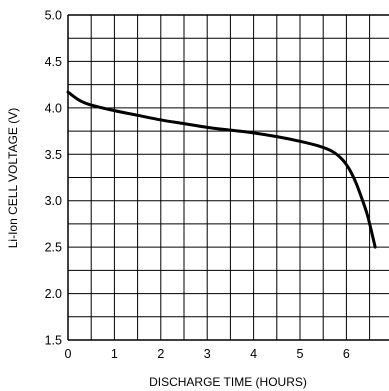  Describe the element at coordinates (53, 341) in the screenshot. I see `y-tick-label: 1.5` at that location.